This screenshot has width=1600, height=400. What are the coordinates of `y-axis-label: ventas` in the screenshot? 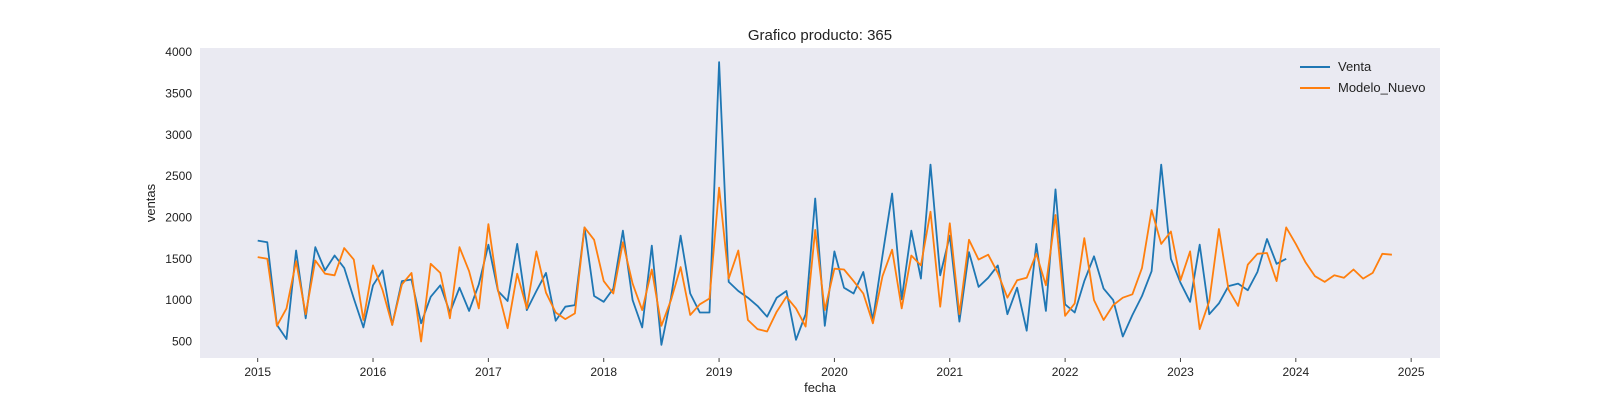 It's located at (150, 202).